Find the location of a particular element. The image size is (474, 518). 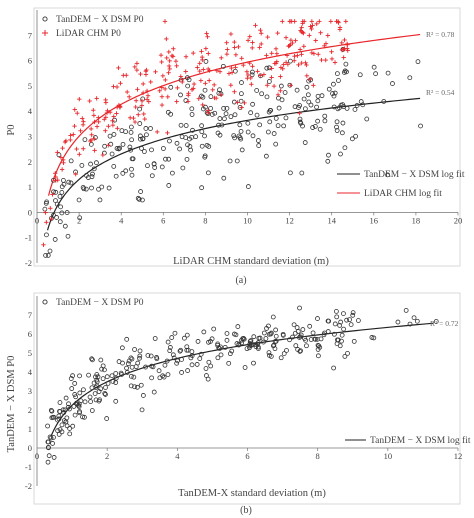

x-tick-label: 8 is located at coordinates (318, 456).